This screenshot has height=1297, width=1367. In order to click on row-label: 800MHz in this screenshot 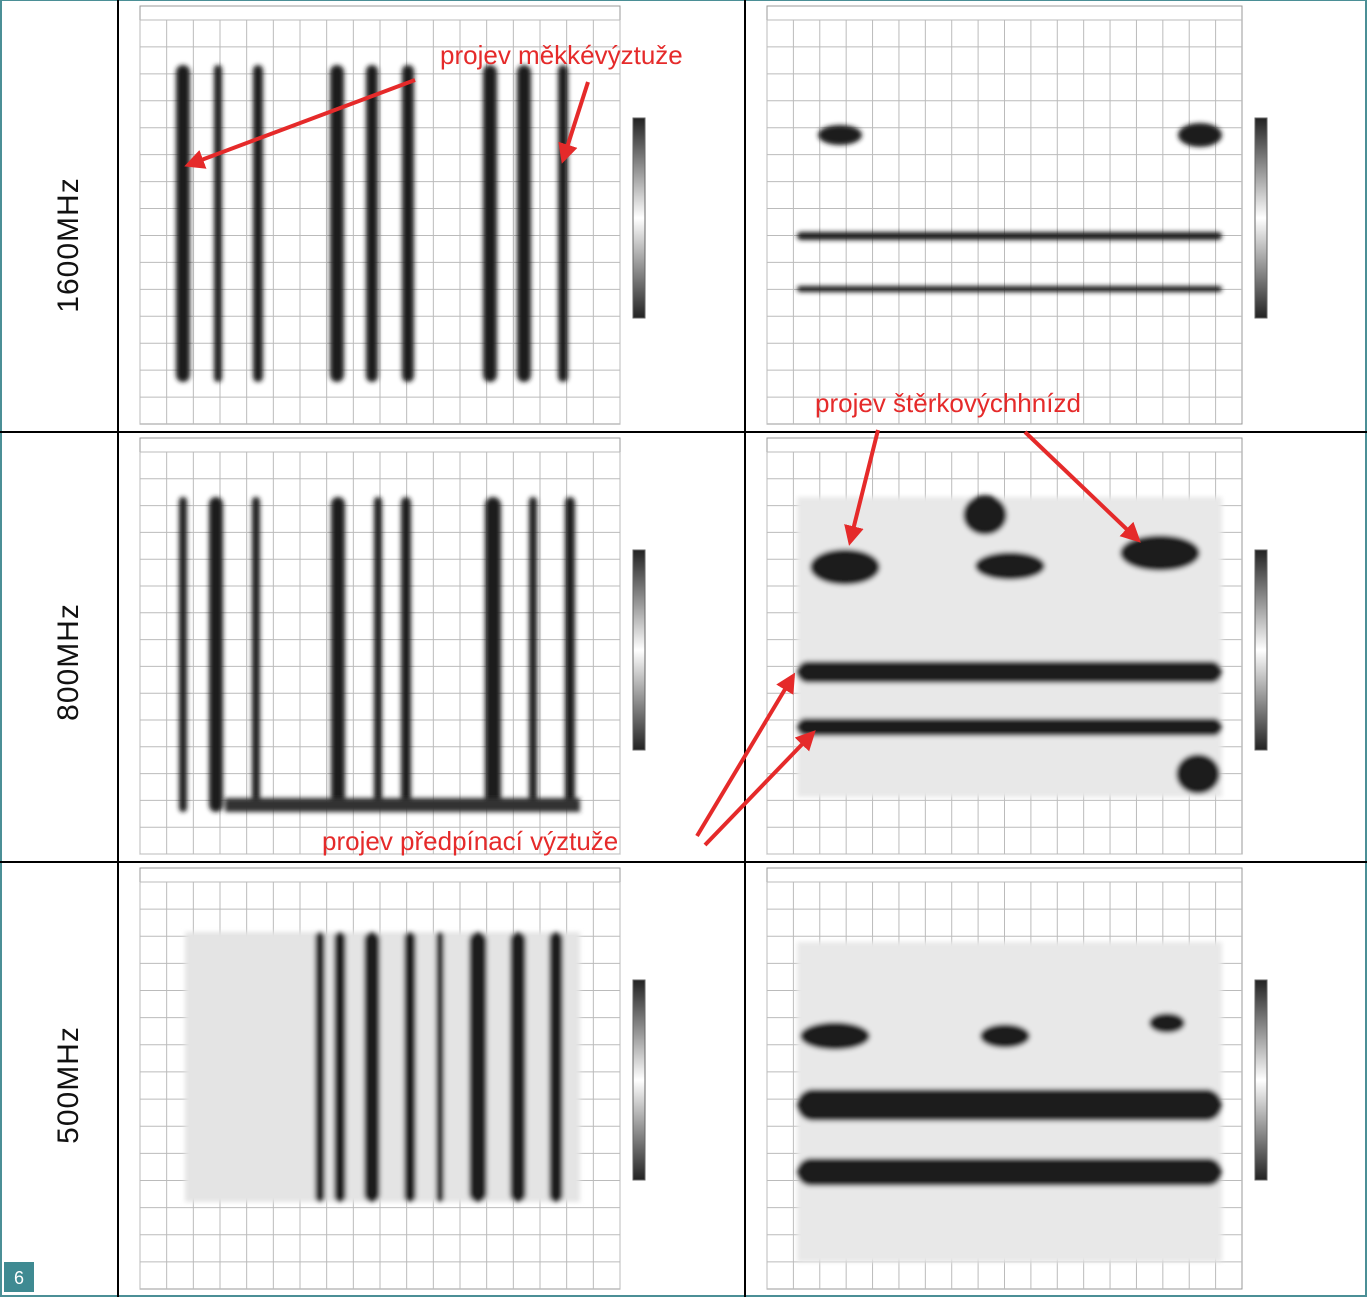, I will do `click(68, 662)`.